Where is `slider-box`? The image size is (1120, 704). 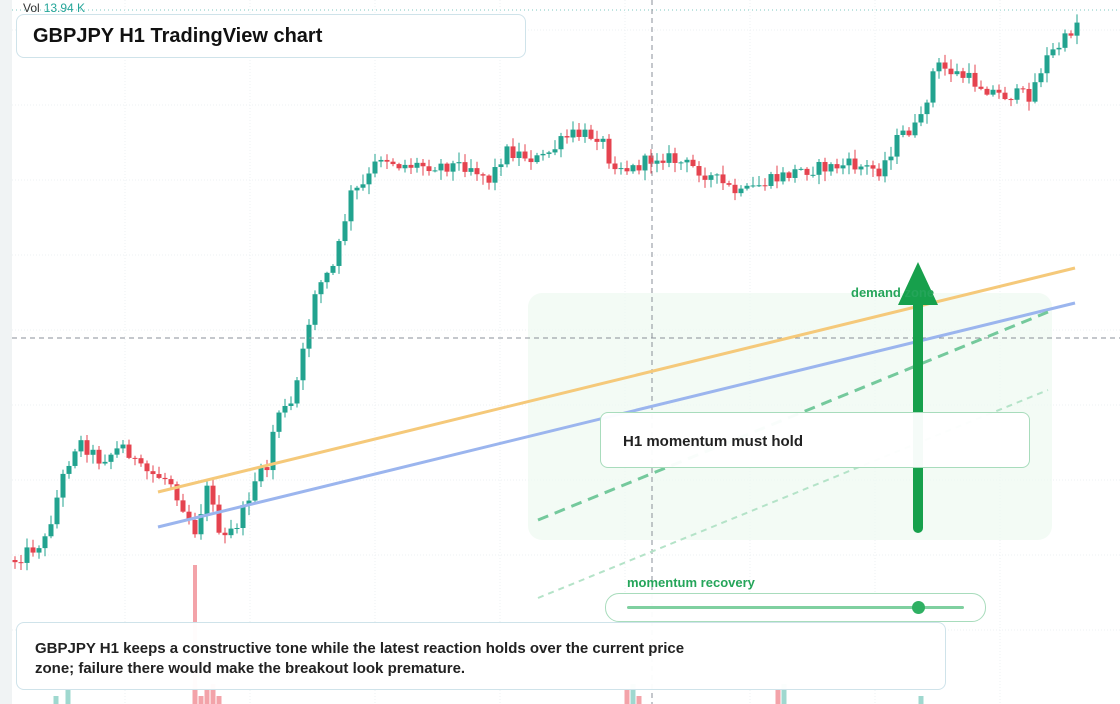
slider-box is located at coordinates (795, 607).